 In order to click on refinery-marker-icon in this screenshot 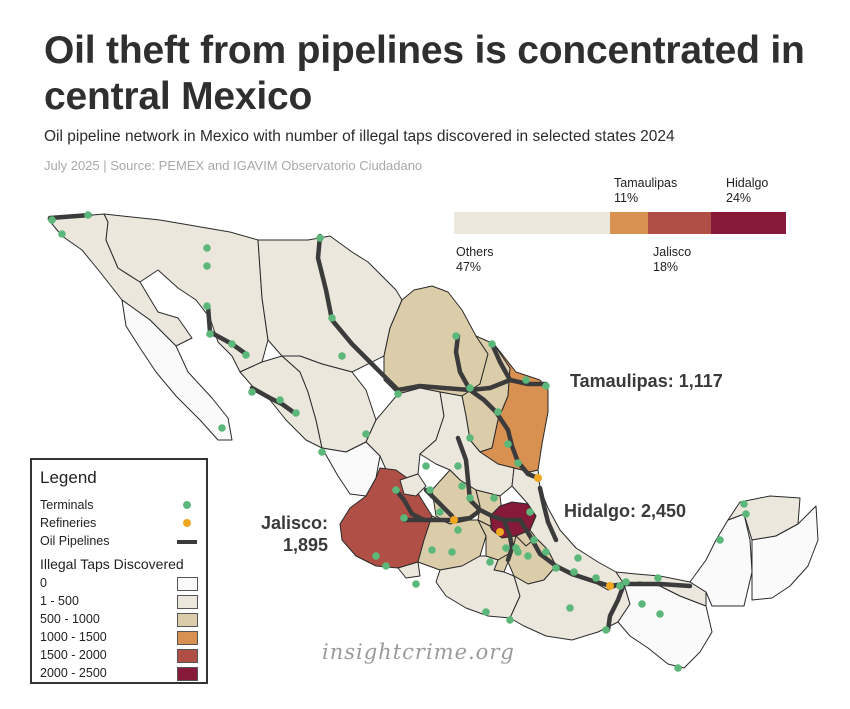, I will do `click(187, 523)`.